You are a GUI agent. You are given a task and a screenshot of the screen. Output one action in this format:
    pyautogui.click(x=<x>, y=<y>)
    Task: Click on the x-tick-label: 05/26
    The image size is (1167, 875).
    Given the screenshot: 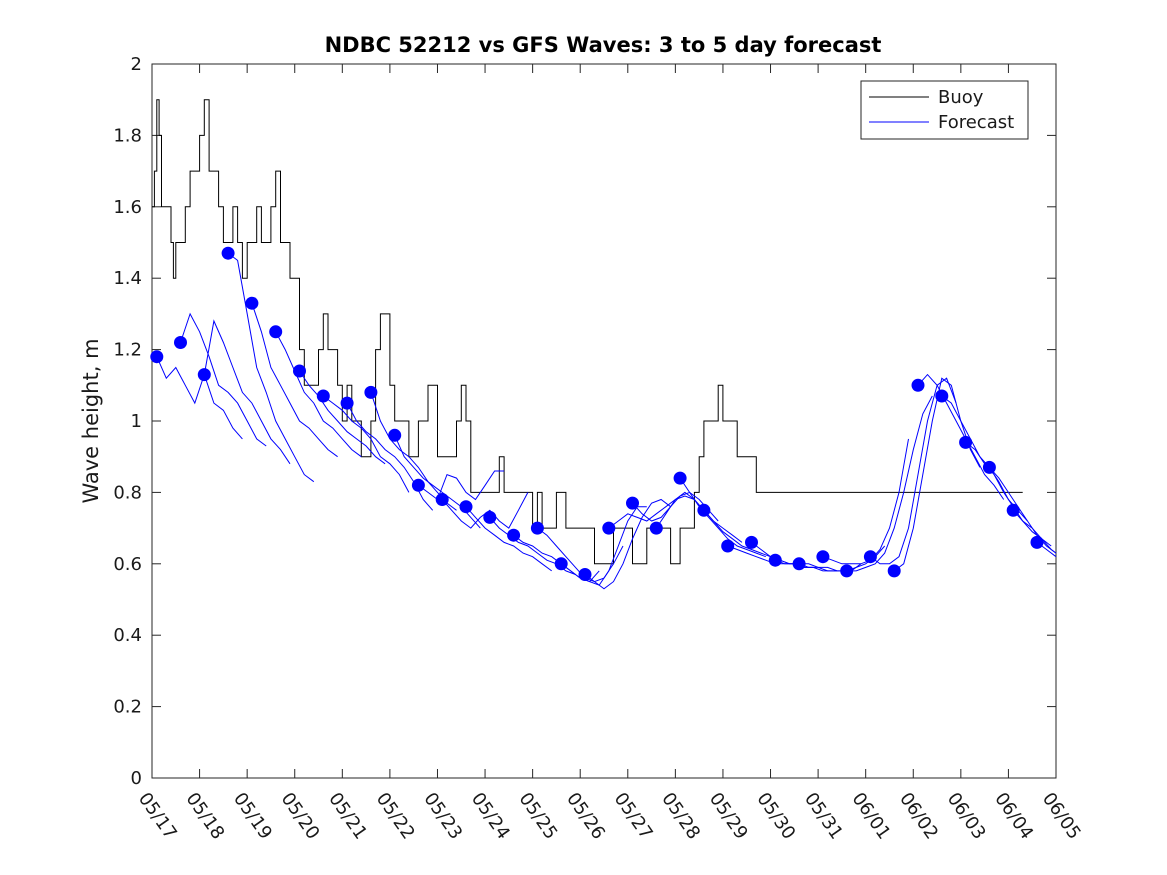 What is the action you would take?
    pyautogui.click(x=585, y=816)
    